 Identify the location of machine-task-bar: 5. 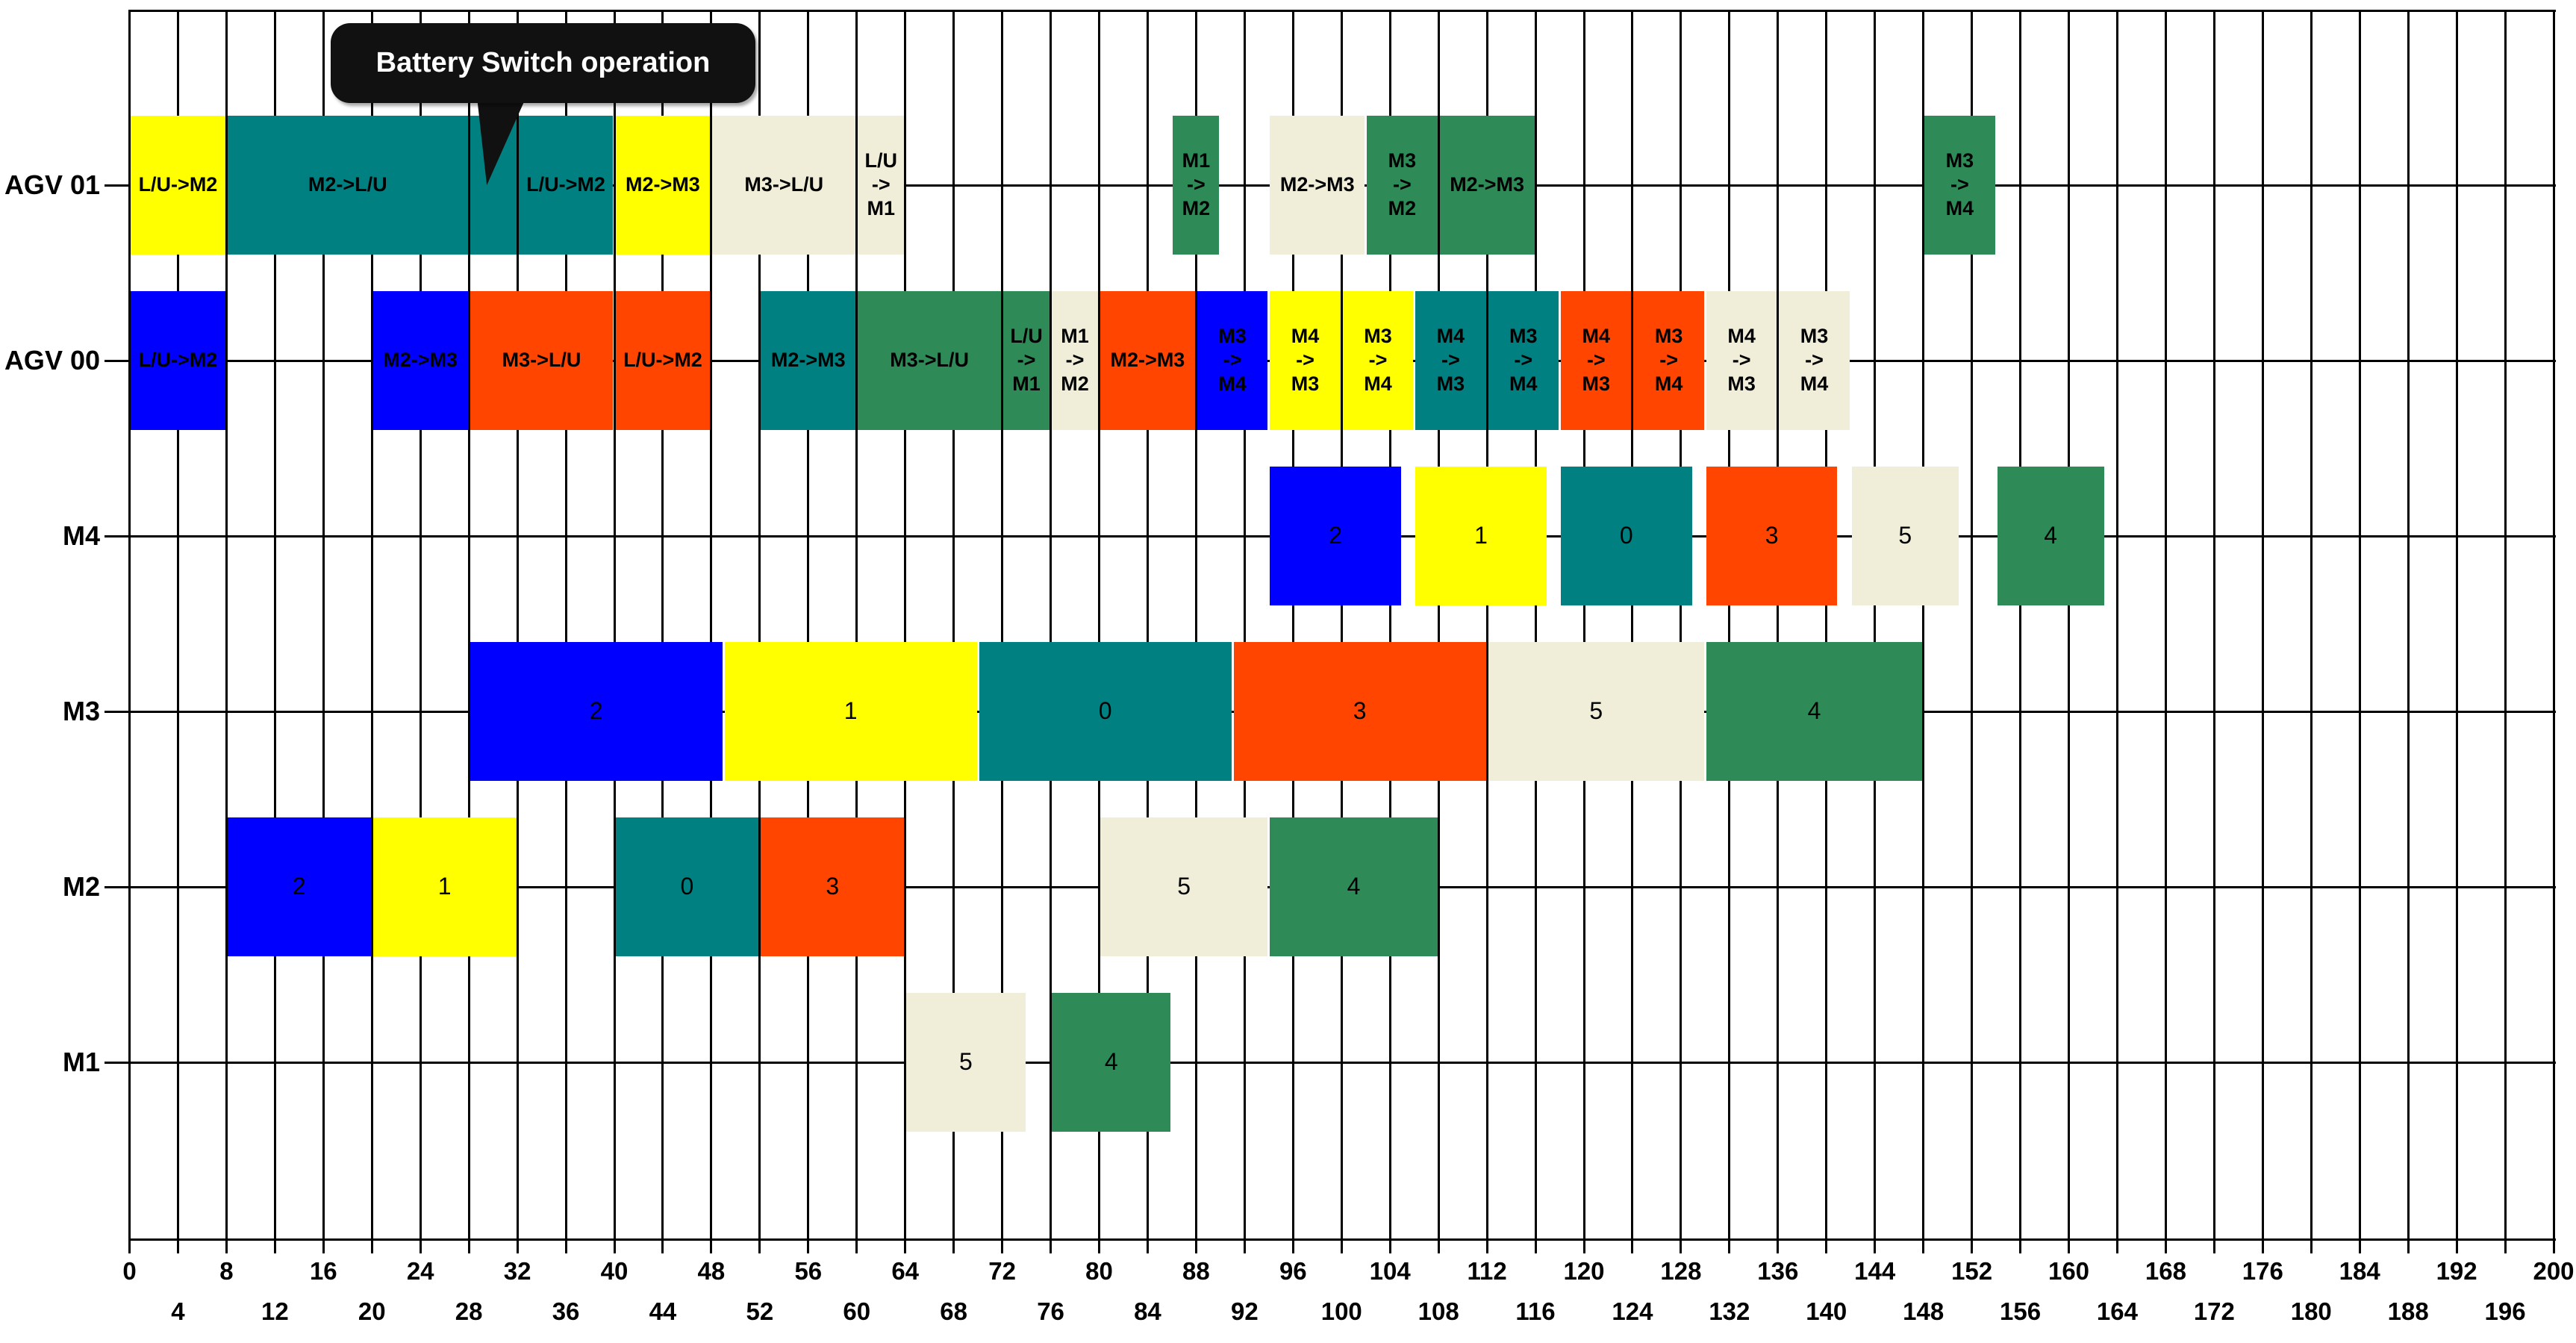
(1596, 711).